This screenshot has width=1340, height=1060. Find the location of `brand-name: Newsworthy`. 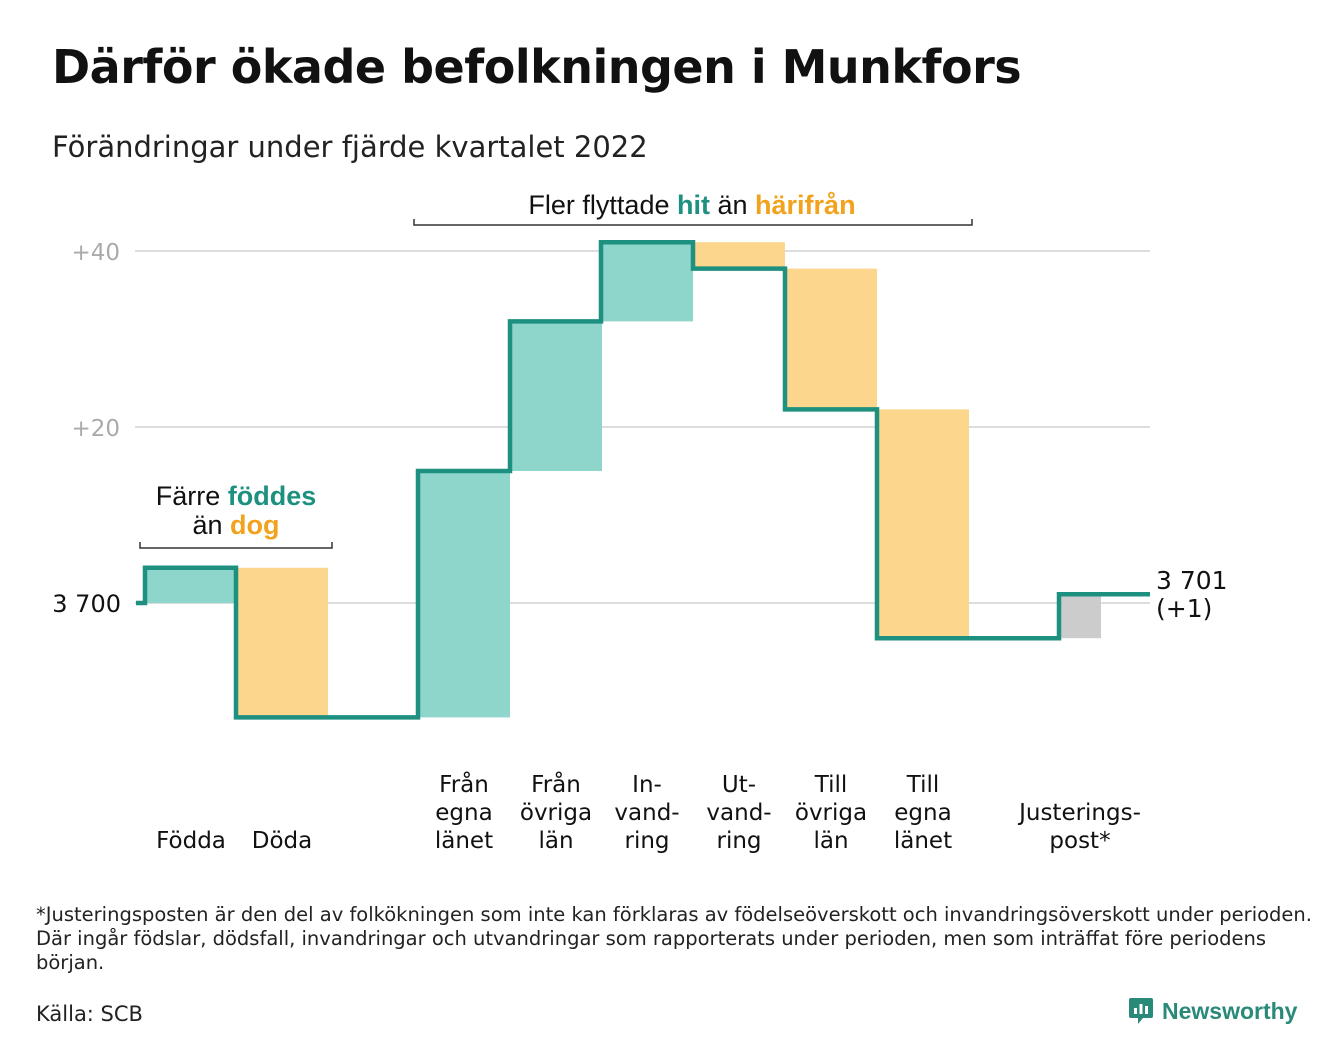

brand-name: Newsworthy is located at coordinates (1230, 1010).